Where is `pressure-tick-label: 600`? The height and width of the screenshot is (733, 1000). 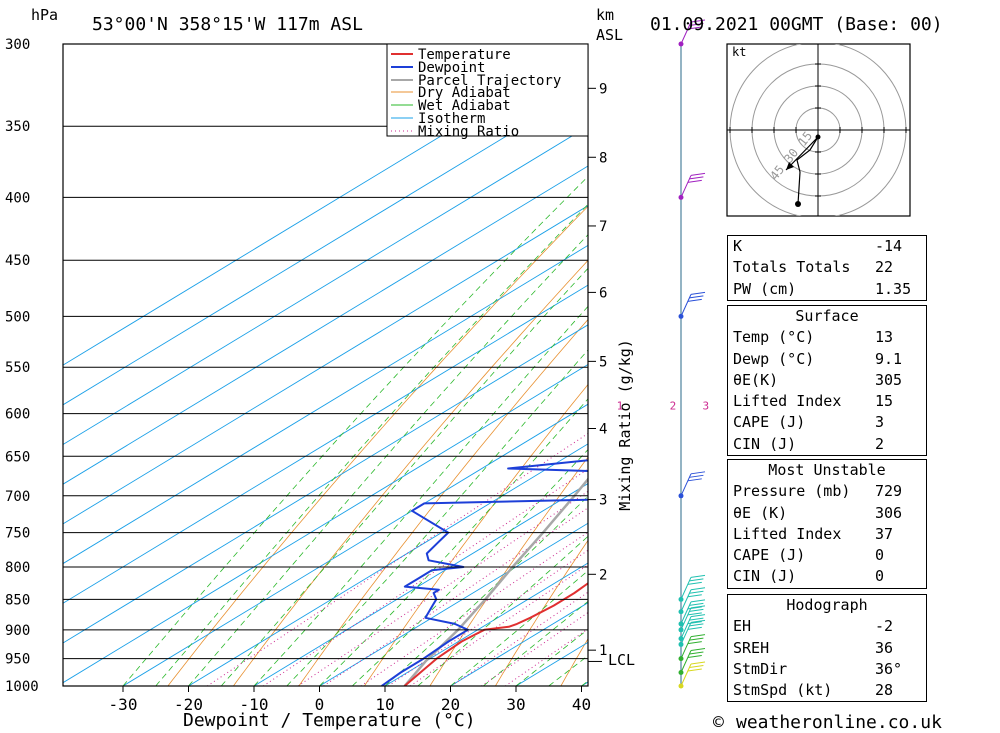 pressure-tick-label: 600 is located at coordinates (17, 415).